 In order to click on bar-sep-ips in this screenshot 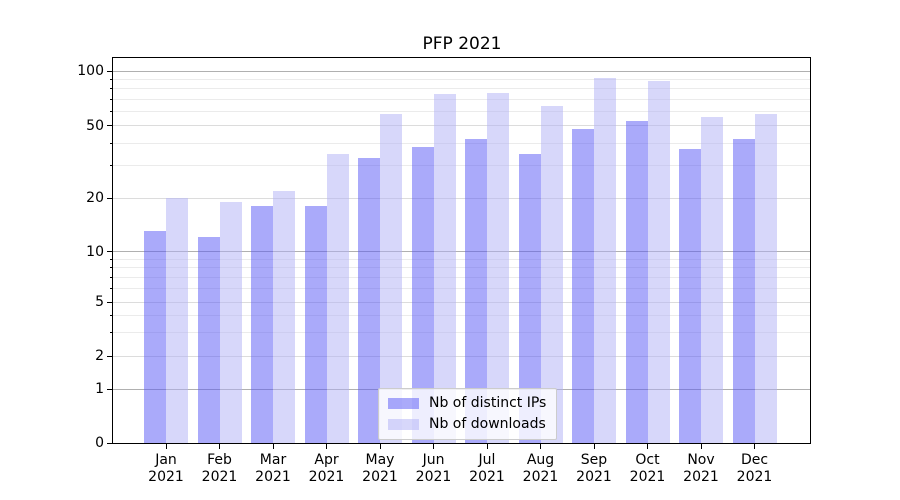, I will do `click(583, 285)`.